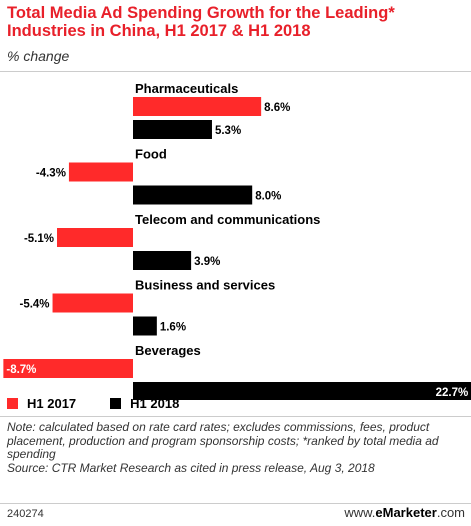  I want to click on legend-swatch-h1-2018, so click(116, 403).